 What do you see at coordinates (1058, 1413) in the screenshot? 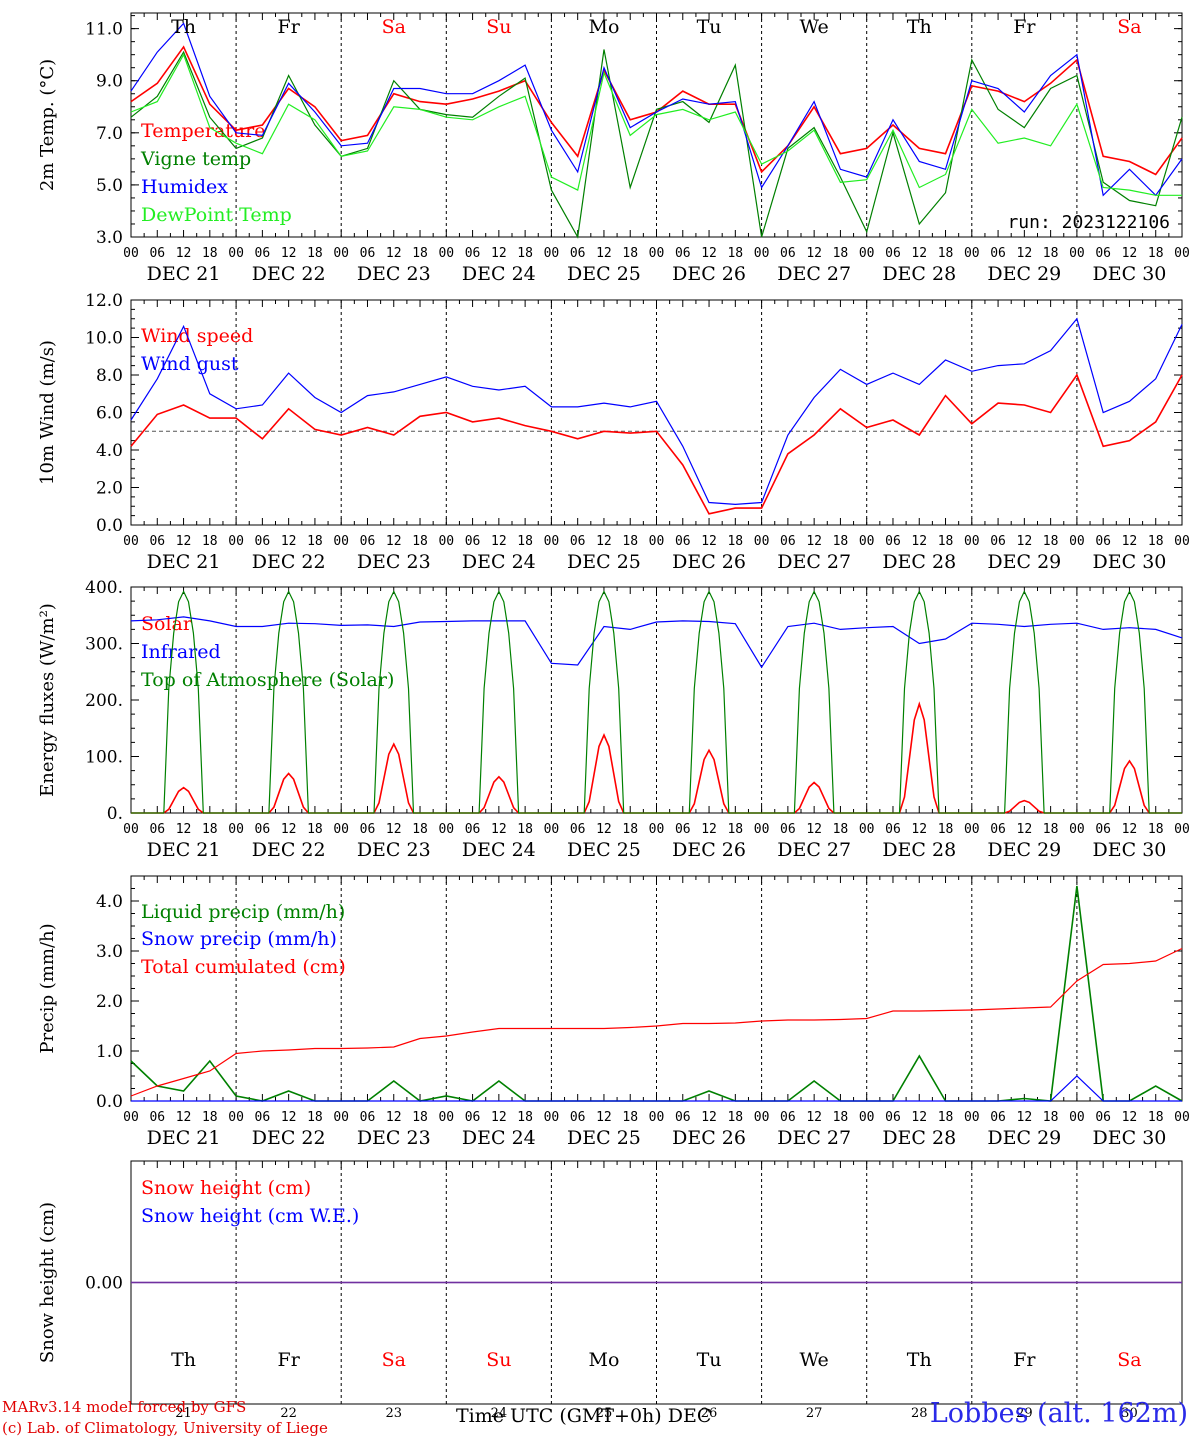
I see `station-name: Lobbes (alt. 162m)` at bounding box center [1058, 1413].